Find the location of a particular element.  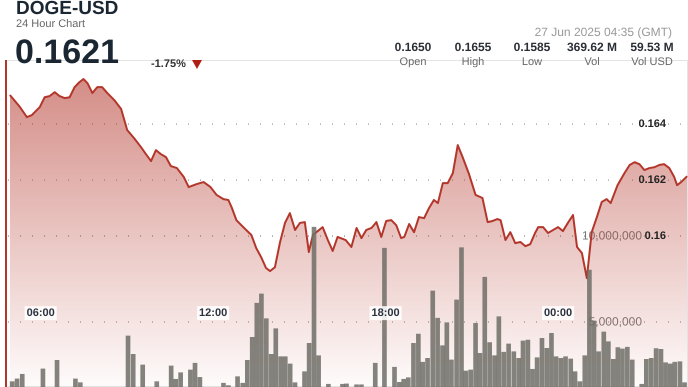

chart-title: DOGE-USD is located at coordinates (67, 9).